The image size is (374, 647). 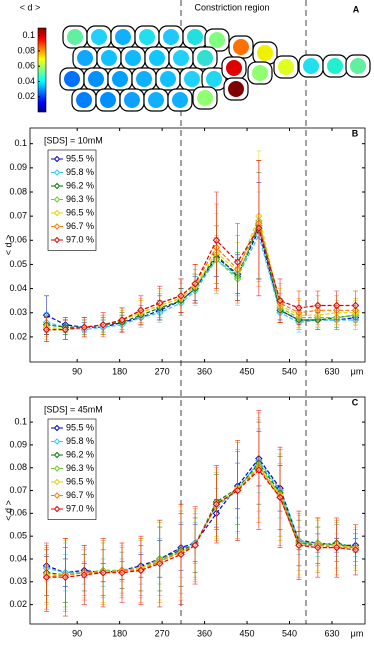 I want to click on legend-label: 96.2 %, so click(x=80, y=185).